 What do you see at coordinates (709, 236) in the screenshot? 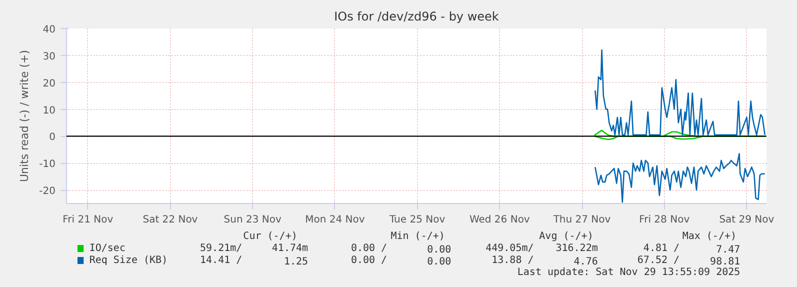
I see `text: Max (-/+)` at bounding box center [709, 236].